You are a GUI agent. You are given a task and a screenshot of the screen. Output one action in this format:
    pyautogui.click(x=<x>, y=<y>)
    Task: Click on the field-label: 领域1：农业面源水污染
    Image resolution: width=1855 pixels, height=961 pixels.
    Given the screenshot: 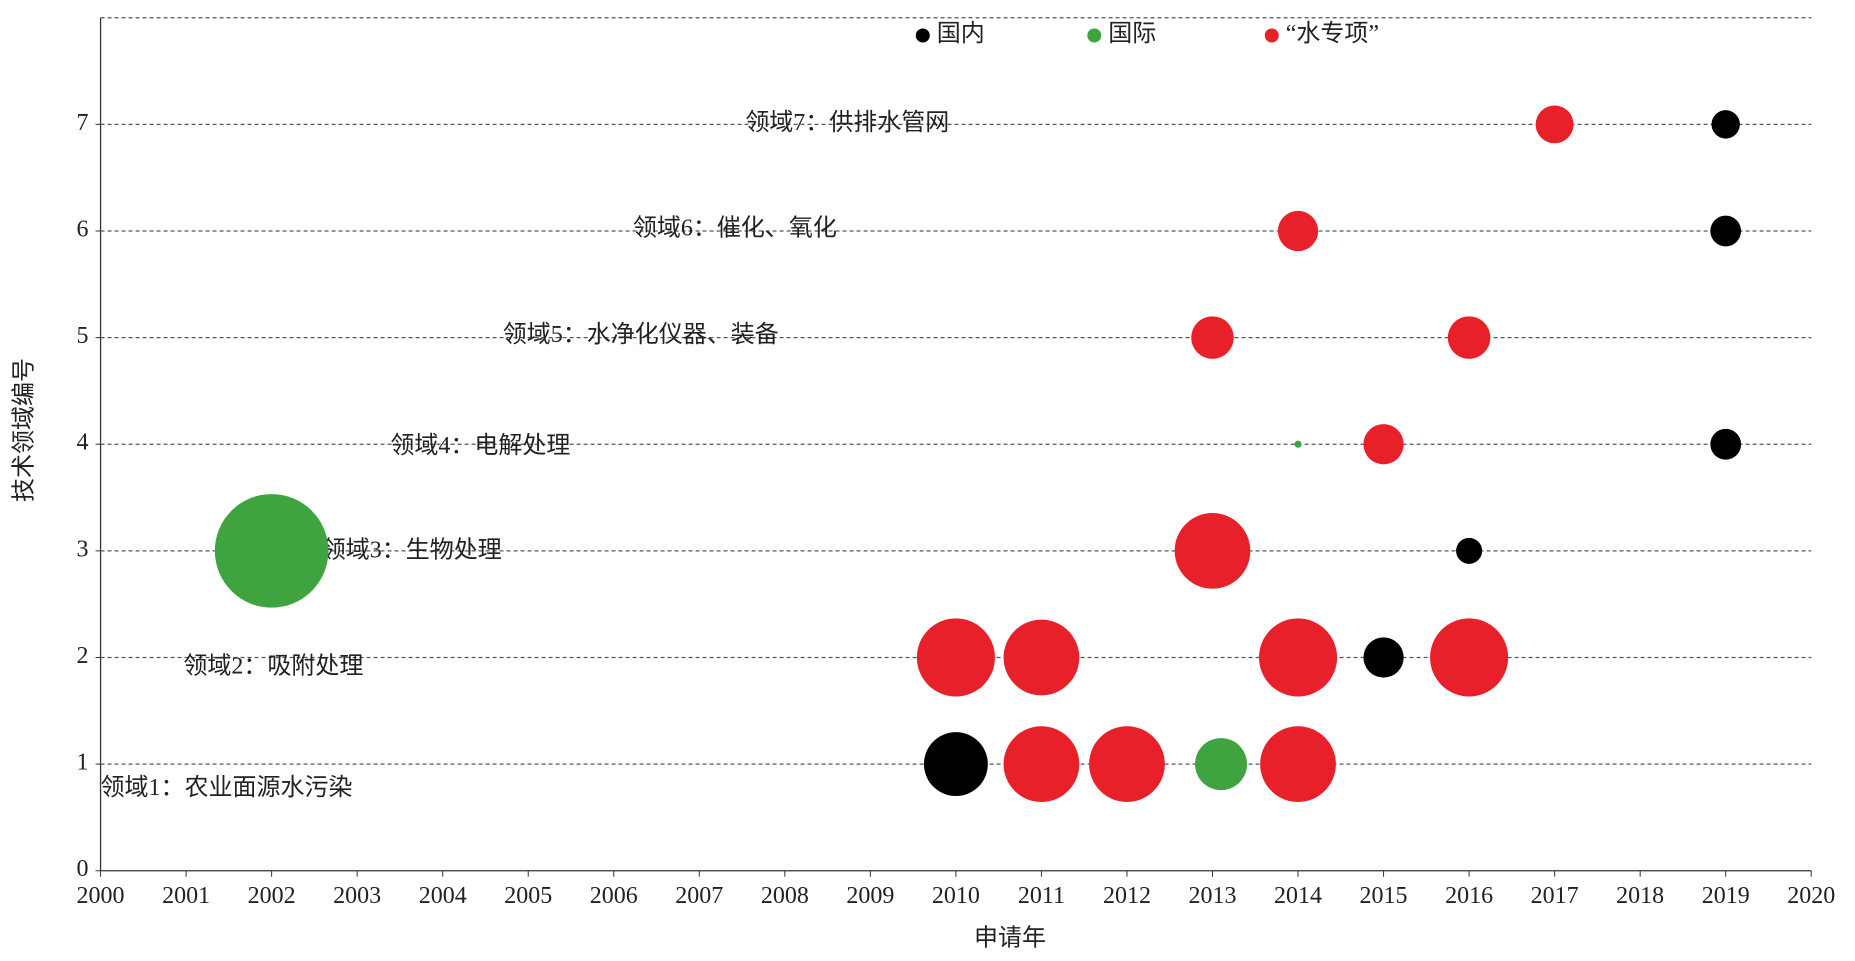 What is the action you would take?
    pyautogui.click(x=227, y=787)
    